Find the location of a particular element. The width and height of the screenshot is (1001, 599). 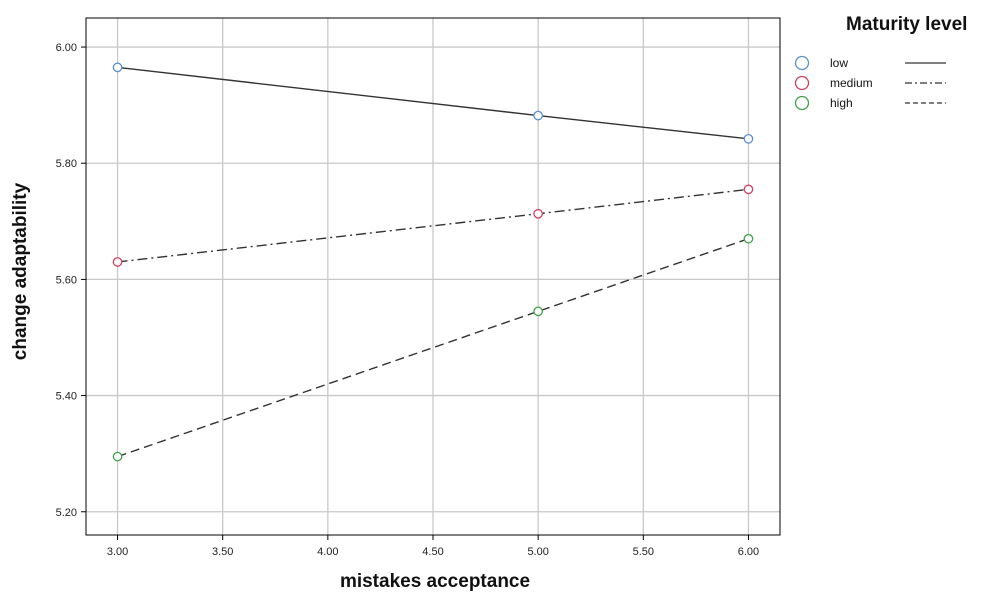

legend-marker-low is located at coordinates (802, 63).